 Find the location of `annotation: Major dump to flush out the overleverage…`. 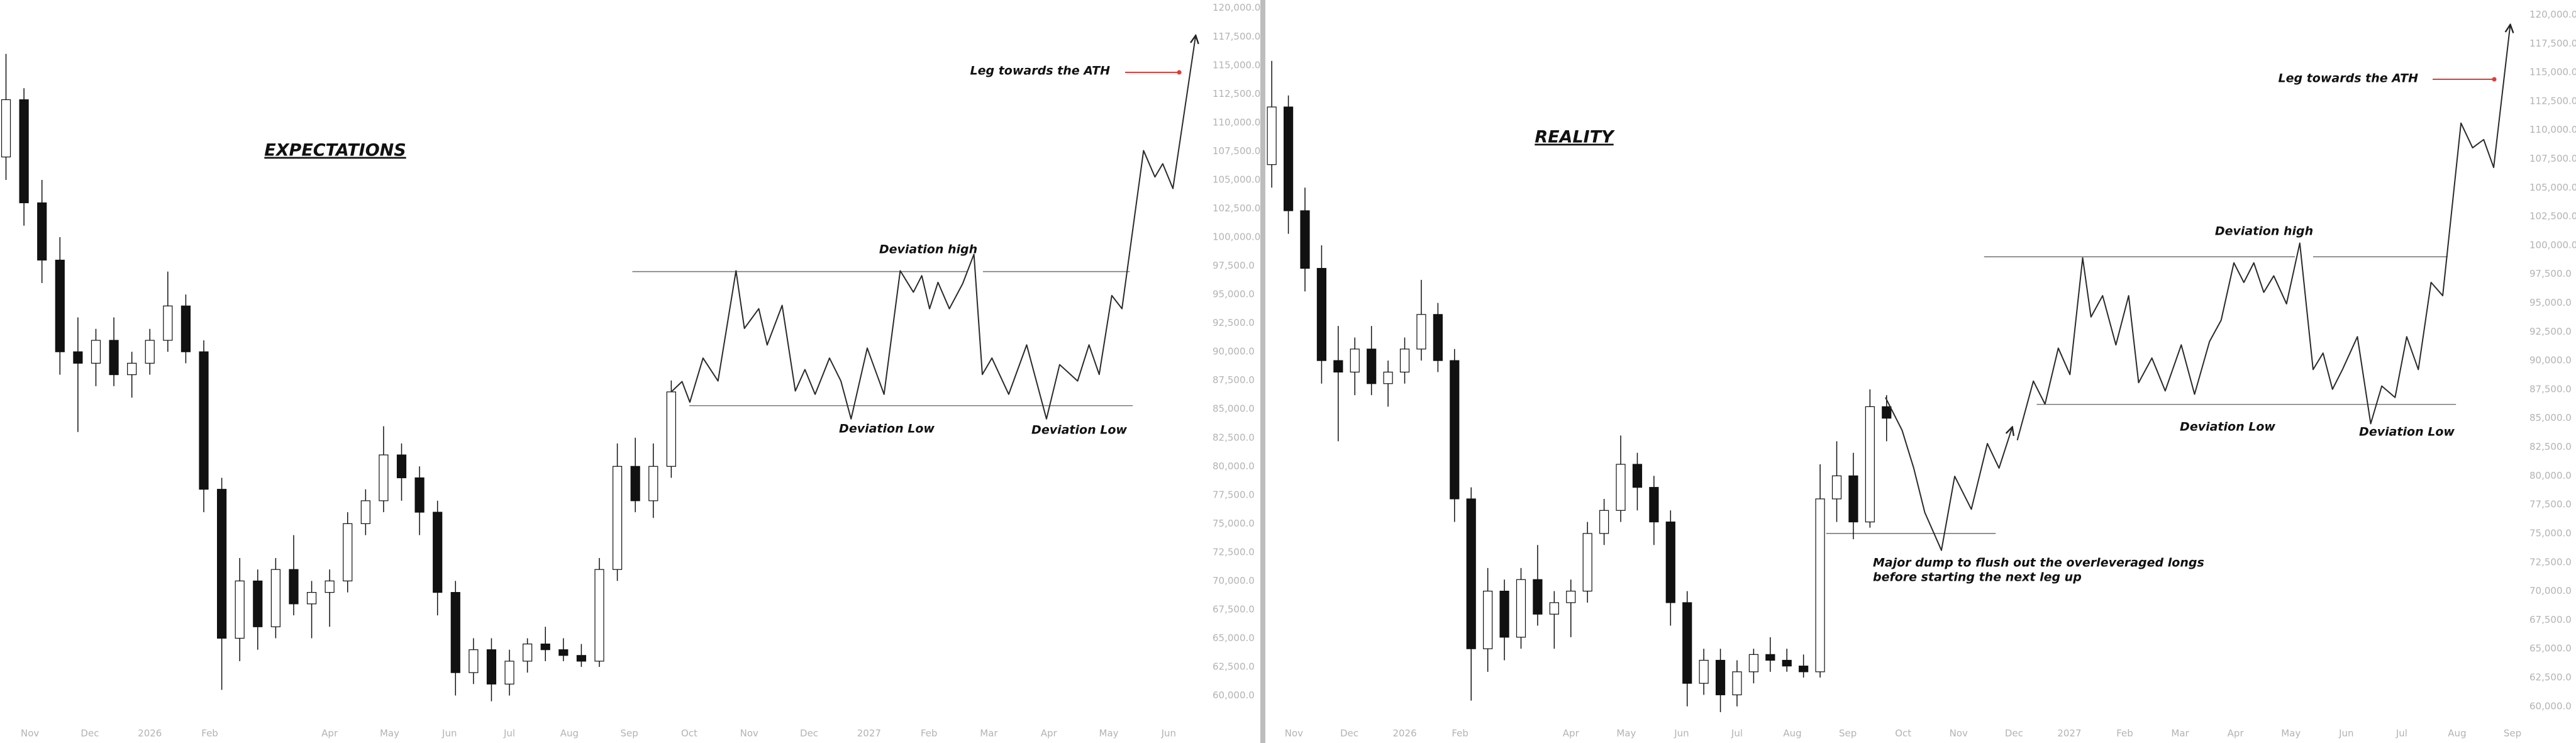

annotation: Major dump to flush out the overleverage… is located at coordinates (2038, 563).